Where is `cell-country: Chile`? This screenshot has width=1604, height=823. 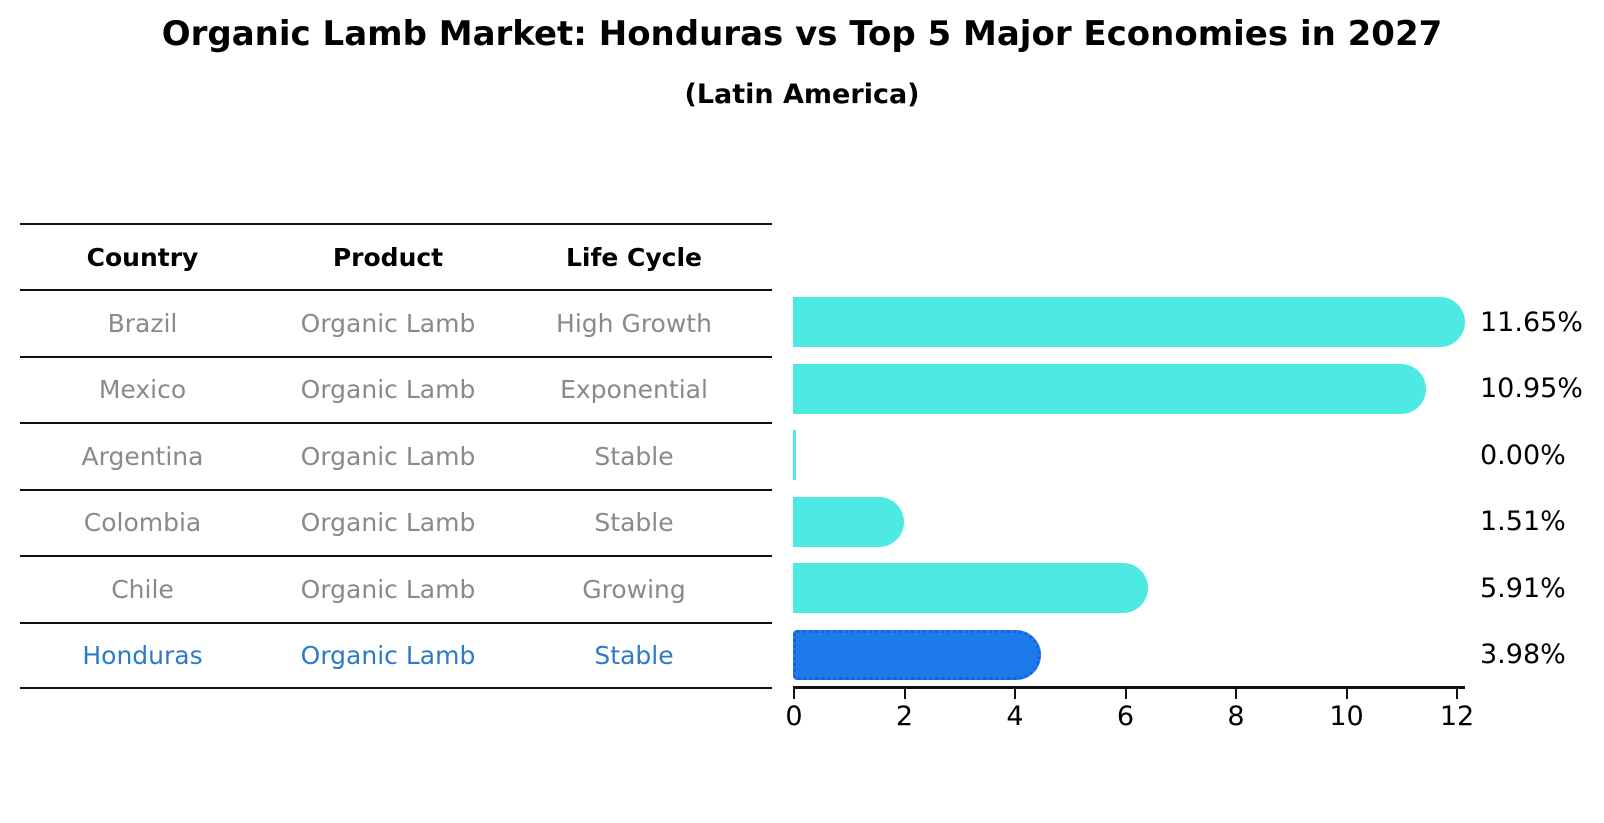
cell-country: Chile is located at coordinates (142, 589).